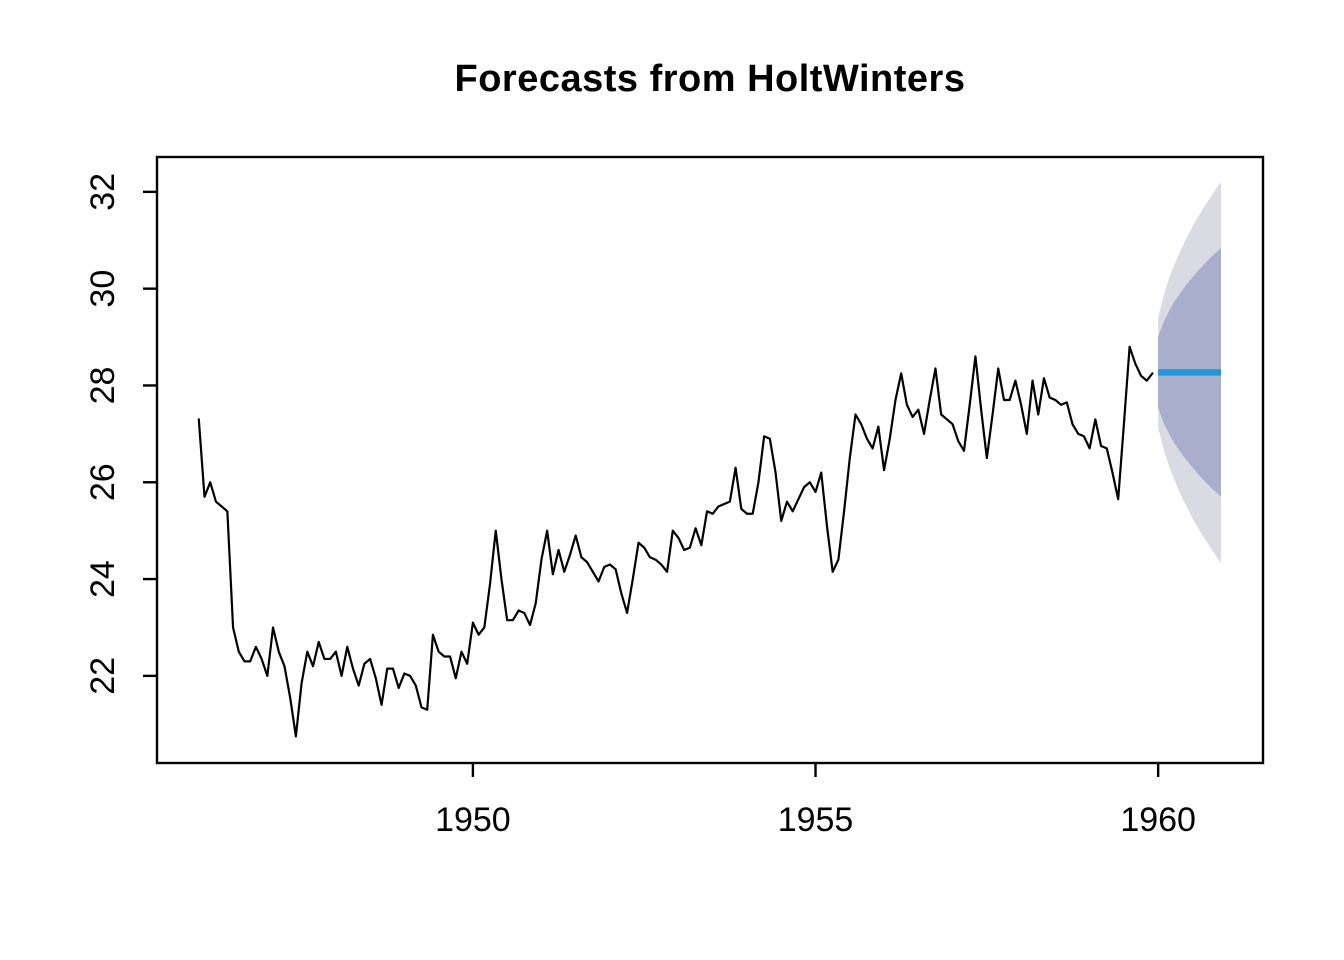  I want to click on y-axis-tick-label: 22, so click(103, 676).